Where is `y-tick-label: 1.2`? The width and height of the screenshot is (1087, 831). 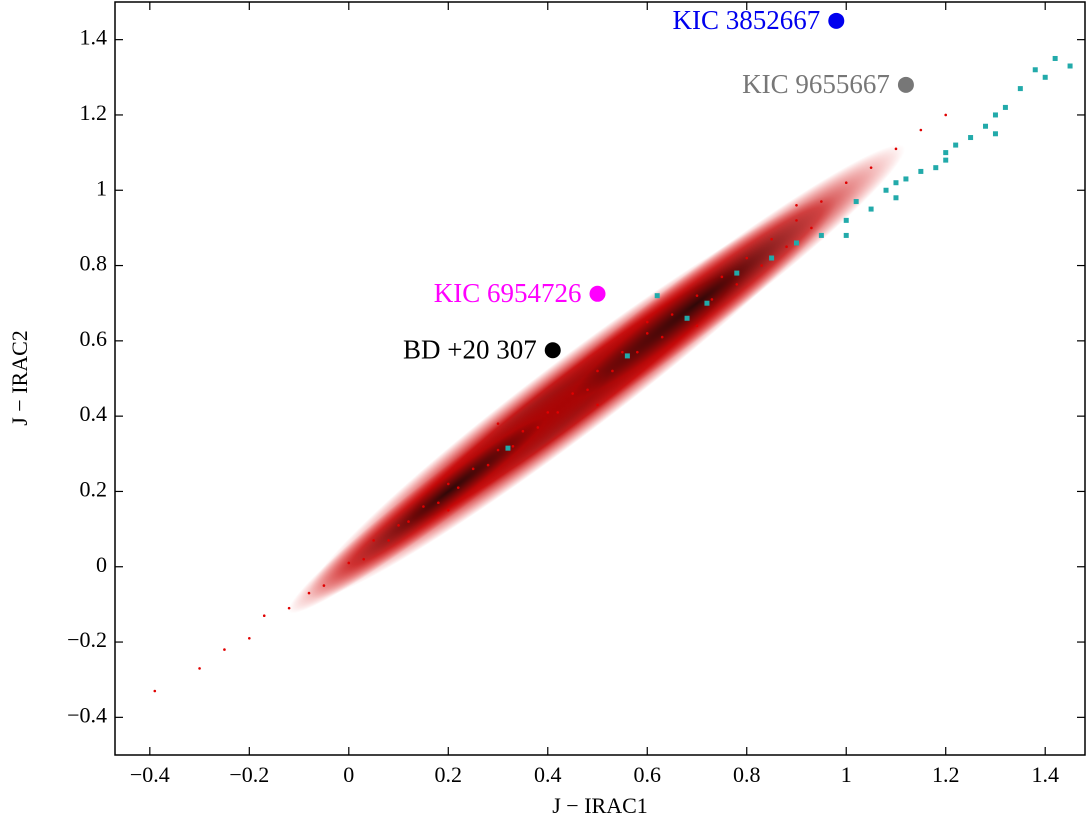
y-tick-label: 1.2 is located at coordinates (94, 112).